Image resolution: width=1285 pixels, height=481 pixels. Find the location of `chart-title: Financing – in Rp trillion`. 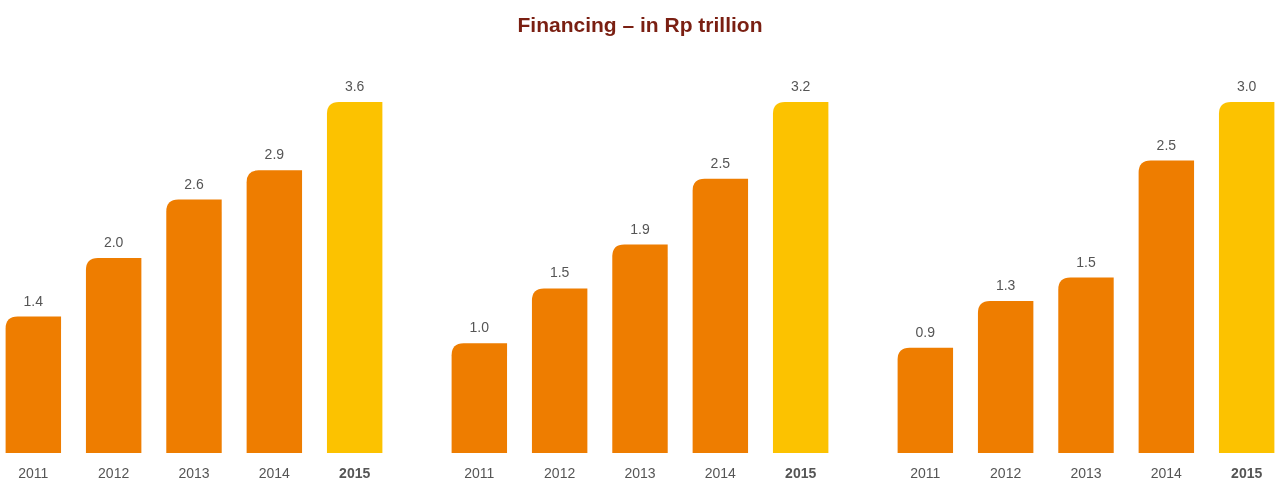

chart-title: Financing – in Rp trillion is located at coordinates (640, 24).